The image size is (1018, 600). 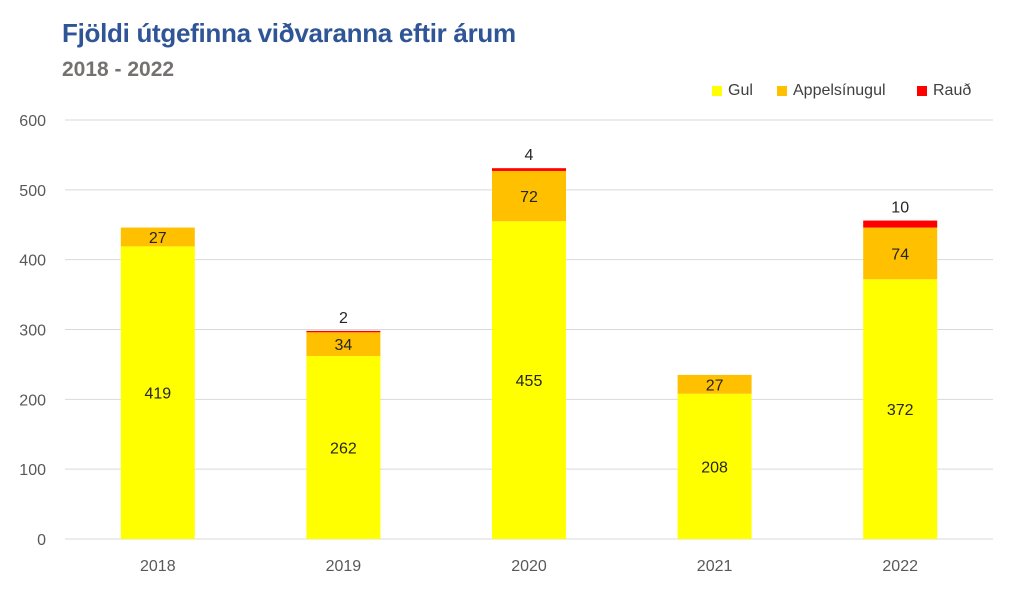 I want to click on legend-item-gul: Gul, so click(x=732, y=91).